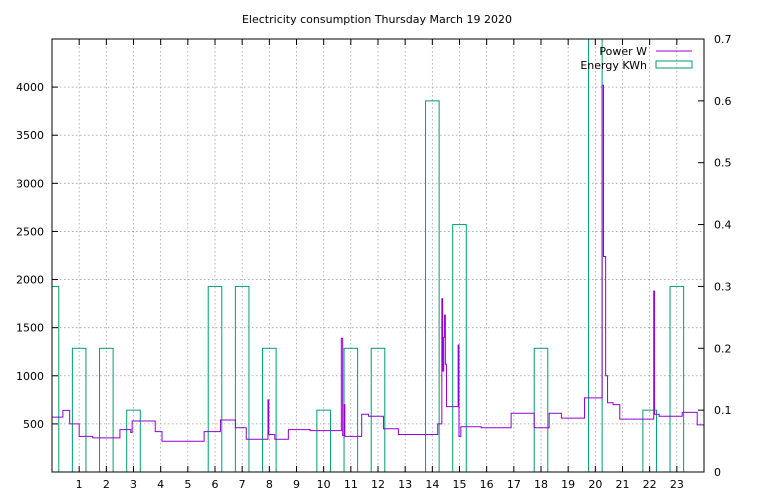  I want to click on x-tick-label: 20, so click(595, 484).